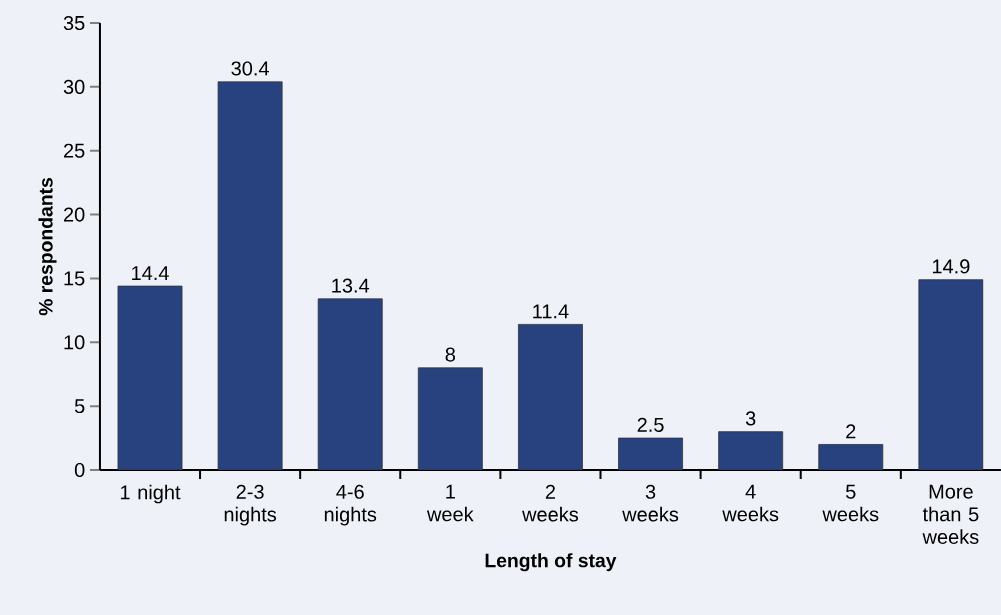 The image size is (1001, 615). What do you see at coordinates (850, 503) in the screenshot?
I see `x-tick-label: 5 weeks` at bounding box center [850, 503].